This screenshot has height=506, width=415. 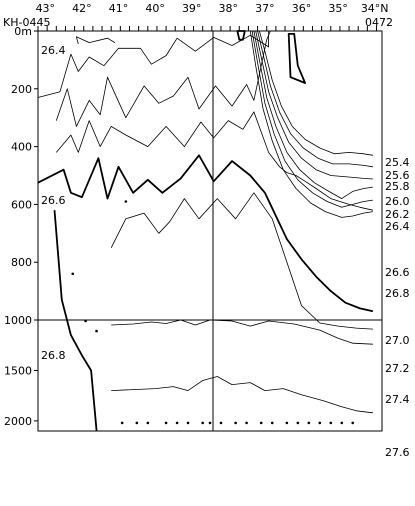 I want to click on y-tick-label: 600, so click(x=21, y=204).